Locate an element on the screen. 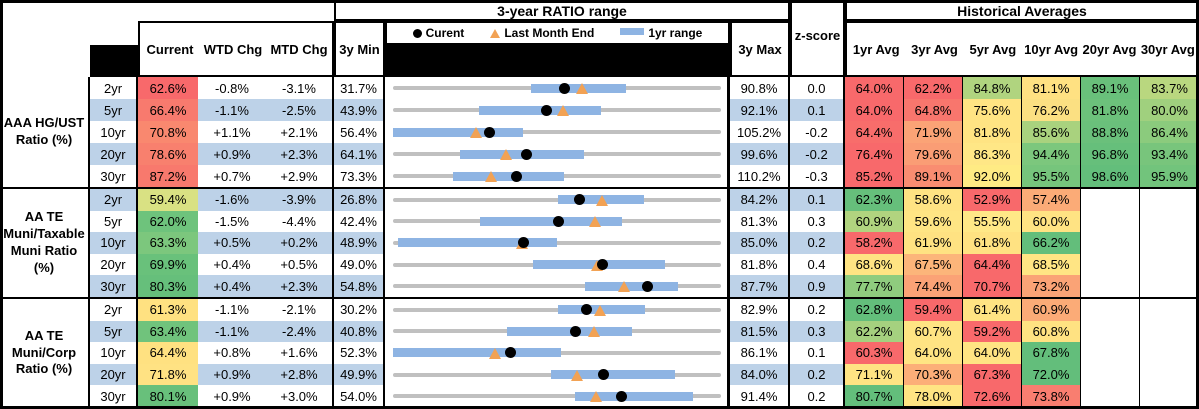 This screenshot has width=1199, height=409. avg-20yr-cell: 88.8% is located at coordinates (1110, 132).